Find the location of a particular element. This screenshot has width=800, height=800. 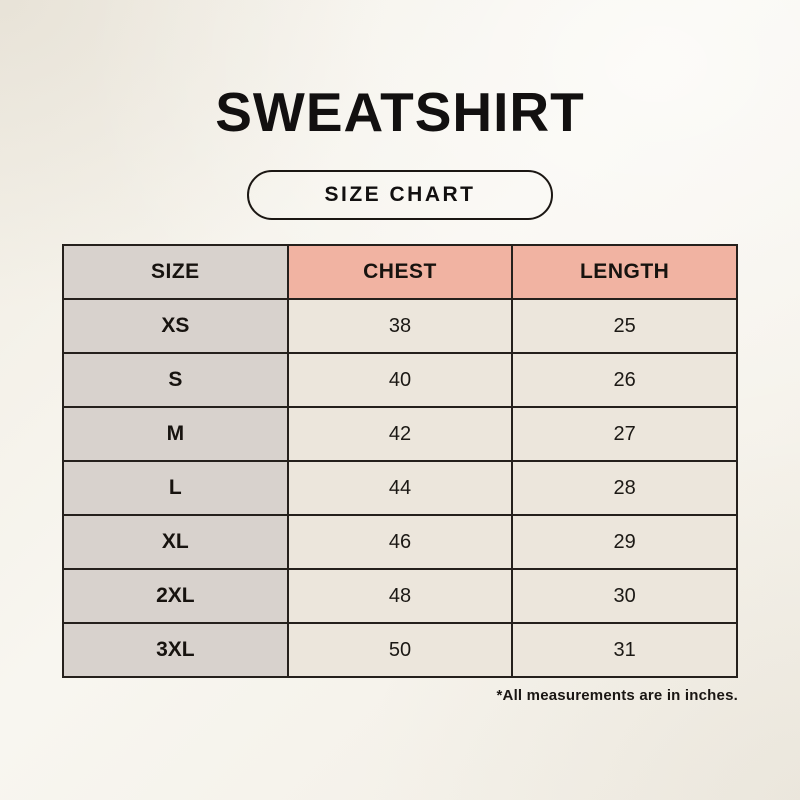

table-row-xl: XL 46 29 is located at coordinates (400, 542).